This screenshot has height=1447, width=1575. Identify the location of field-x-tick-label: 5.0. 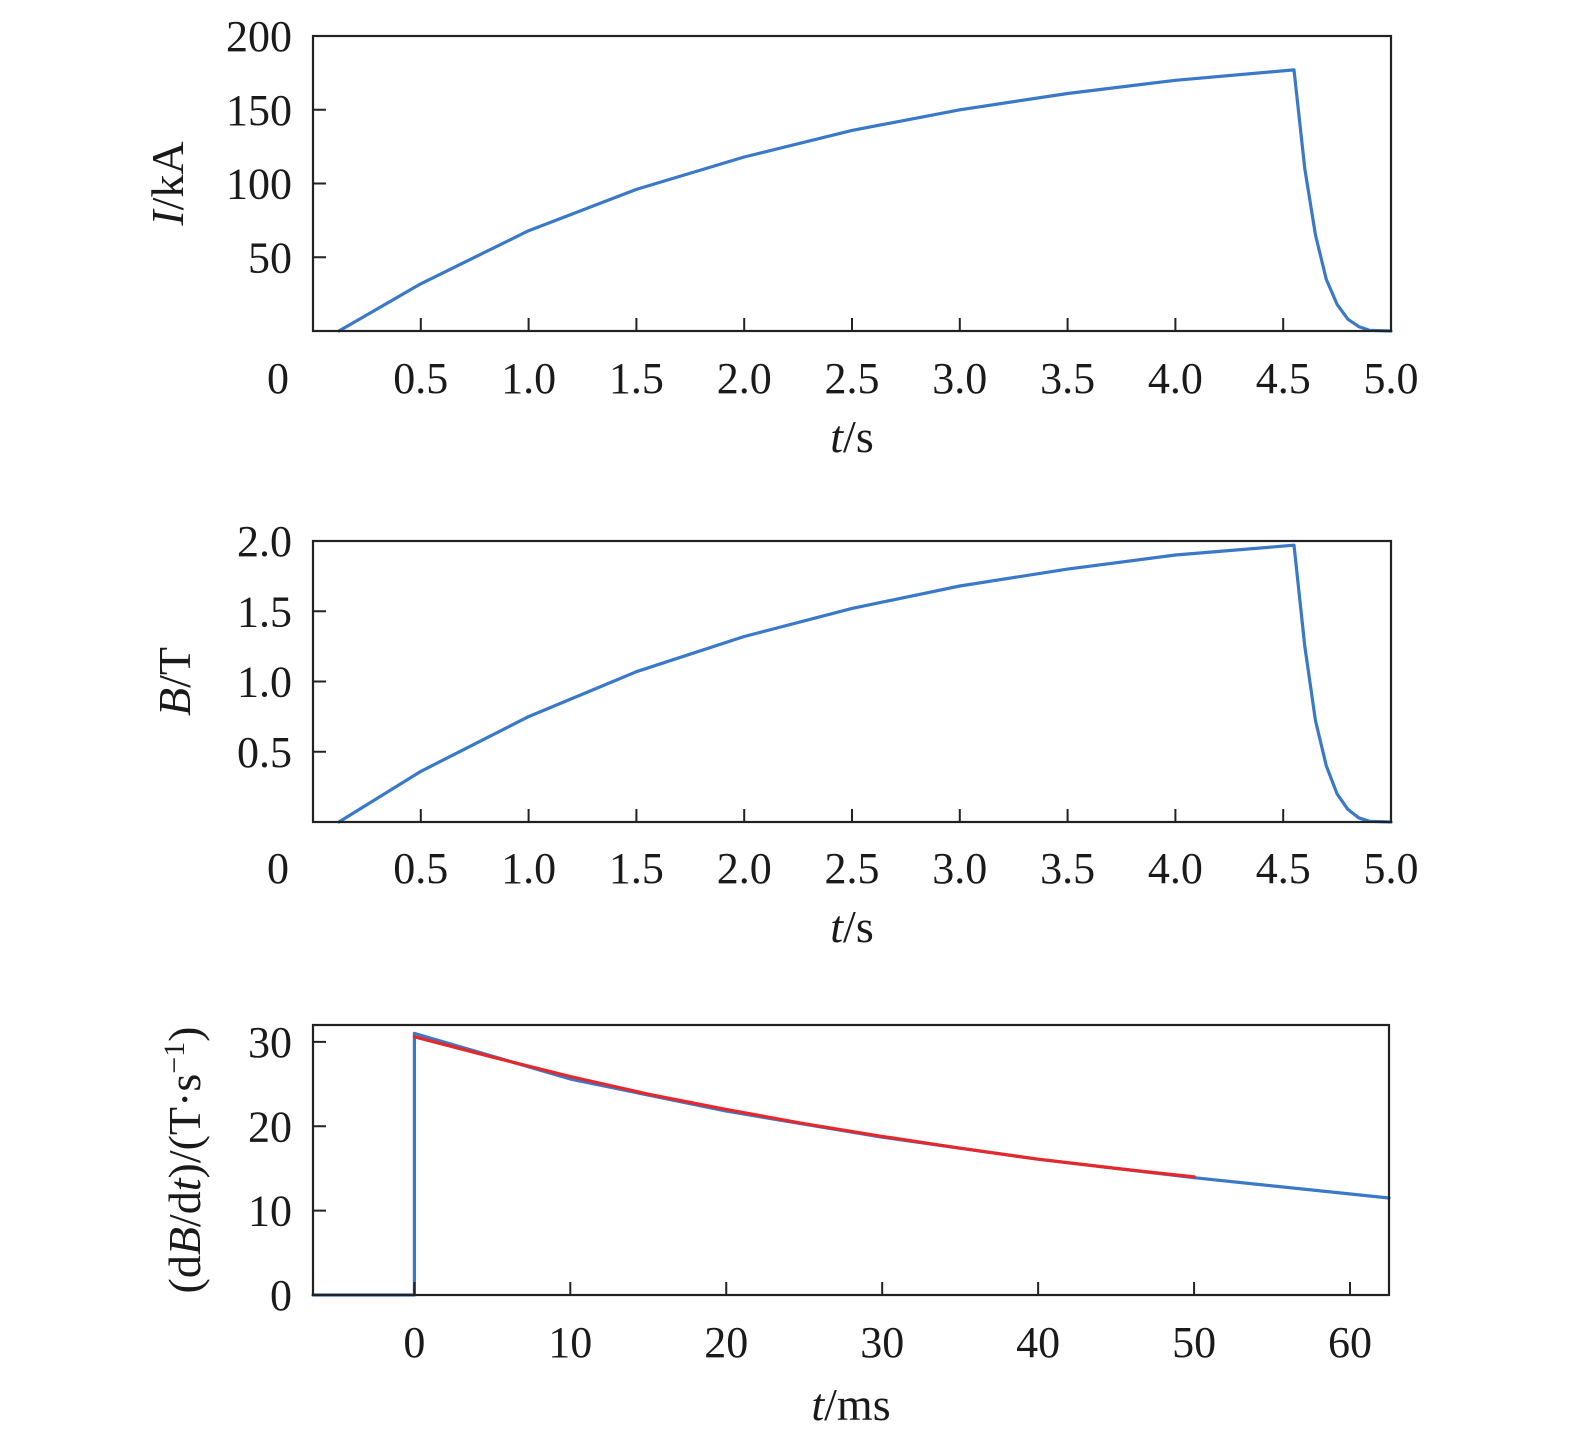
(1391, 868).